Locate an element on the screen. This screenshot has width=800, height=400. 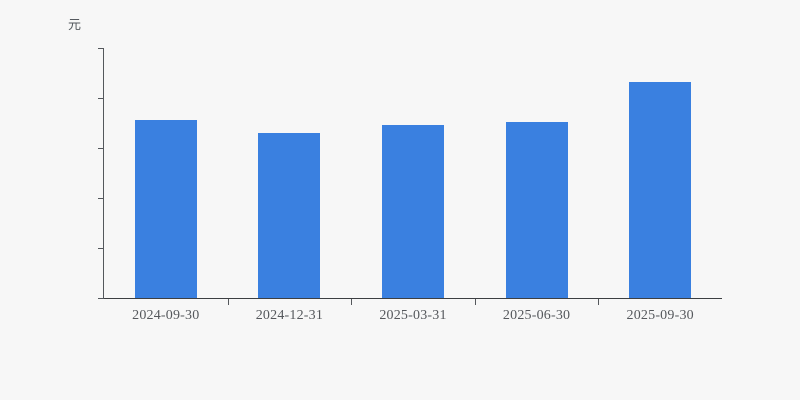
x-tick-label: 2024-12-31 is located at coordinates (289, 315).